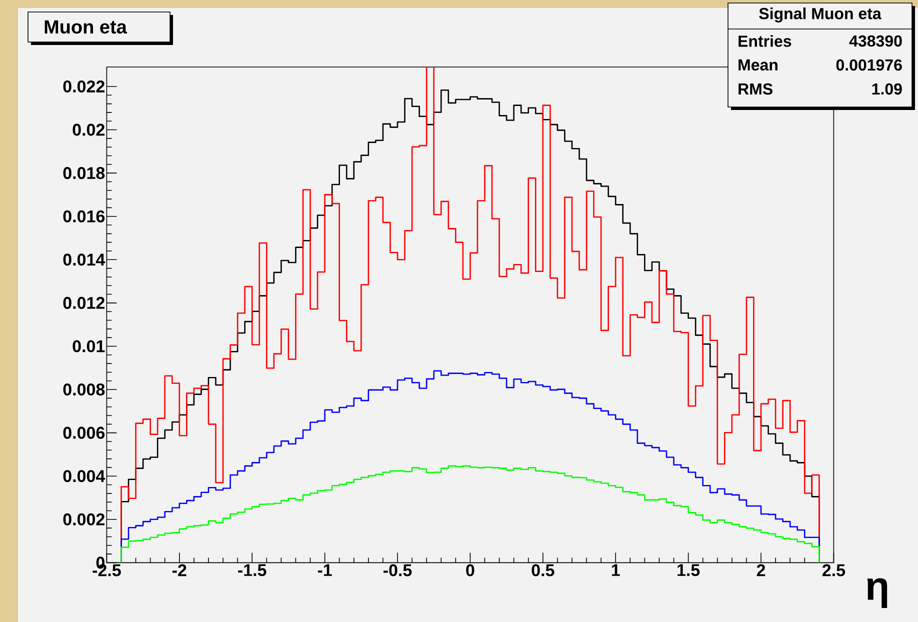  What do you see at coordinates (834, 570) in the screenshot?
I see `x-tick-label: 2.5` at bounding box center [834, 570].